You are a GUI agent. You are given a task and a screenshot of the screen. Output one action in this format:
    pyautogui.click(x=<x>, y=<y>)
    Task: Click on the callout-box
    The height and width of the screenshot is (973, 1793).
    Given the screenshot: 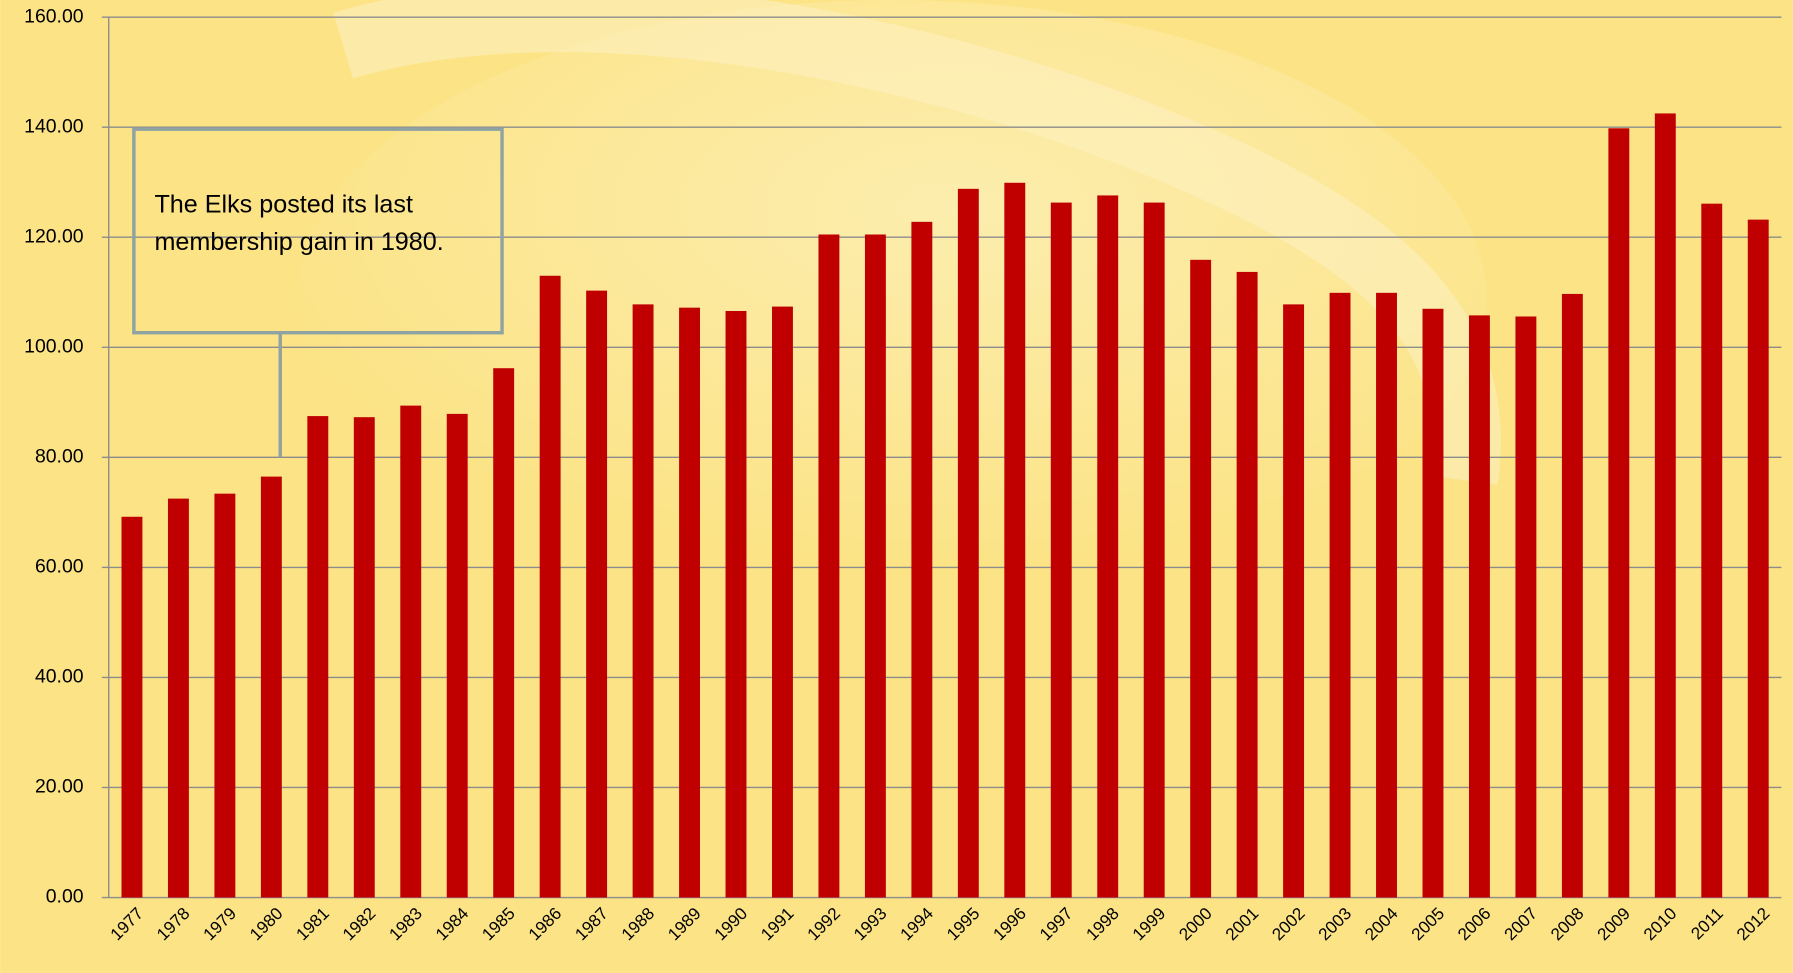 What is the action you would take?
    pyautogui.click(x=318, y=231)
    